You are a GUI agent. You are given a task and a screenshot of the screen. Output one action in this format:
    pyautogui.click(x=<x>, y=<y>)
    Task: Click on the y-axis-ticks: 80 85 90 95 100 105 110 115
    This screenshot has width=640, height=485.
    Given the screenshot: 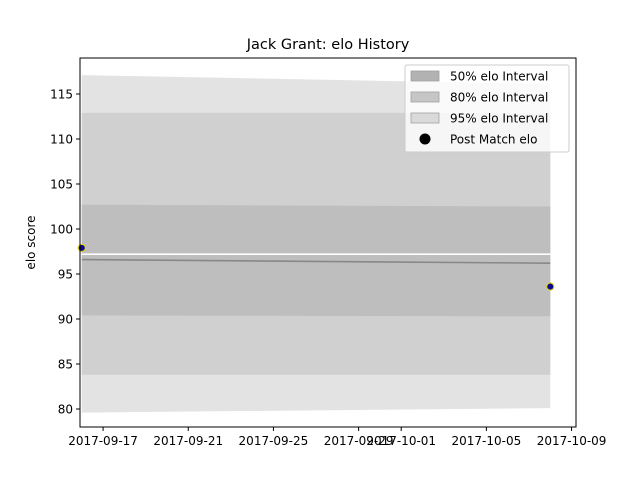 What is the action you would take?
    pyautogui.click(x=65, y=252)
    